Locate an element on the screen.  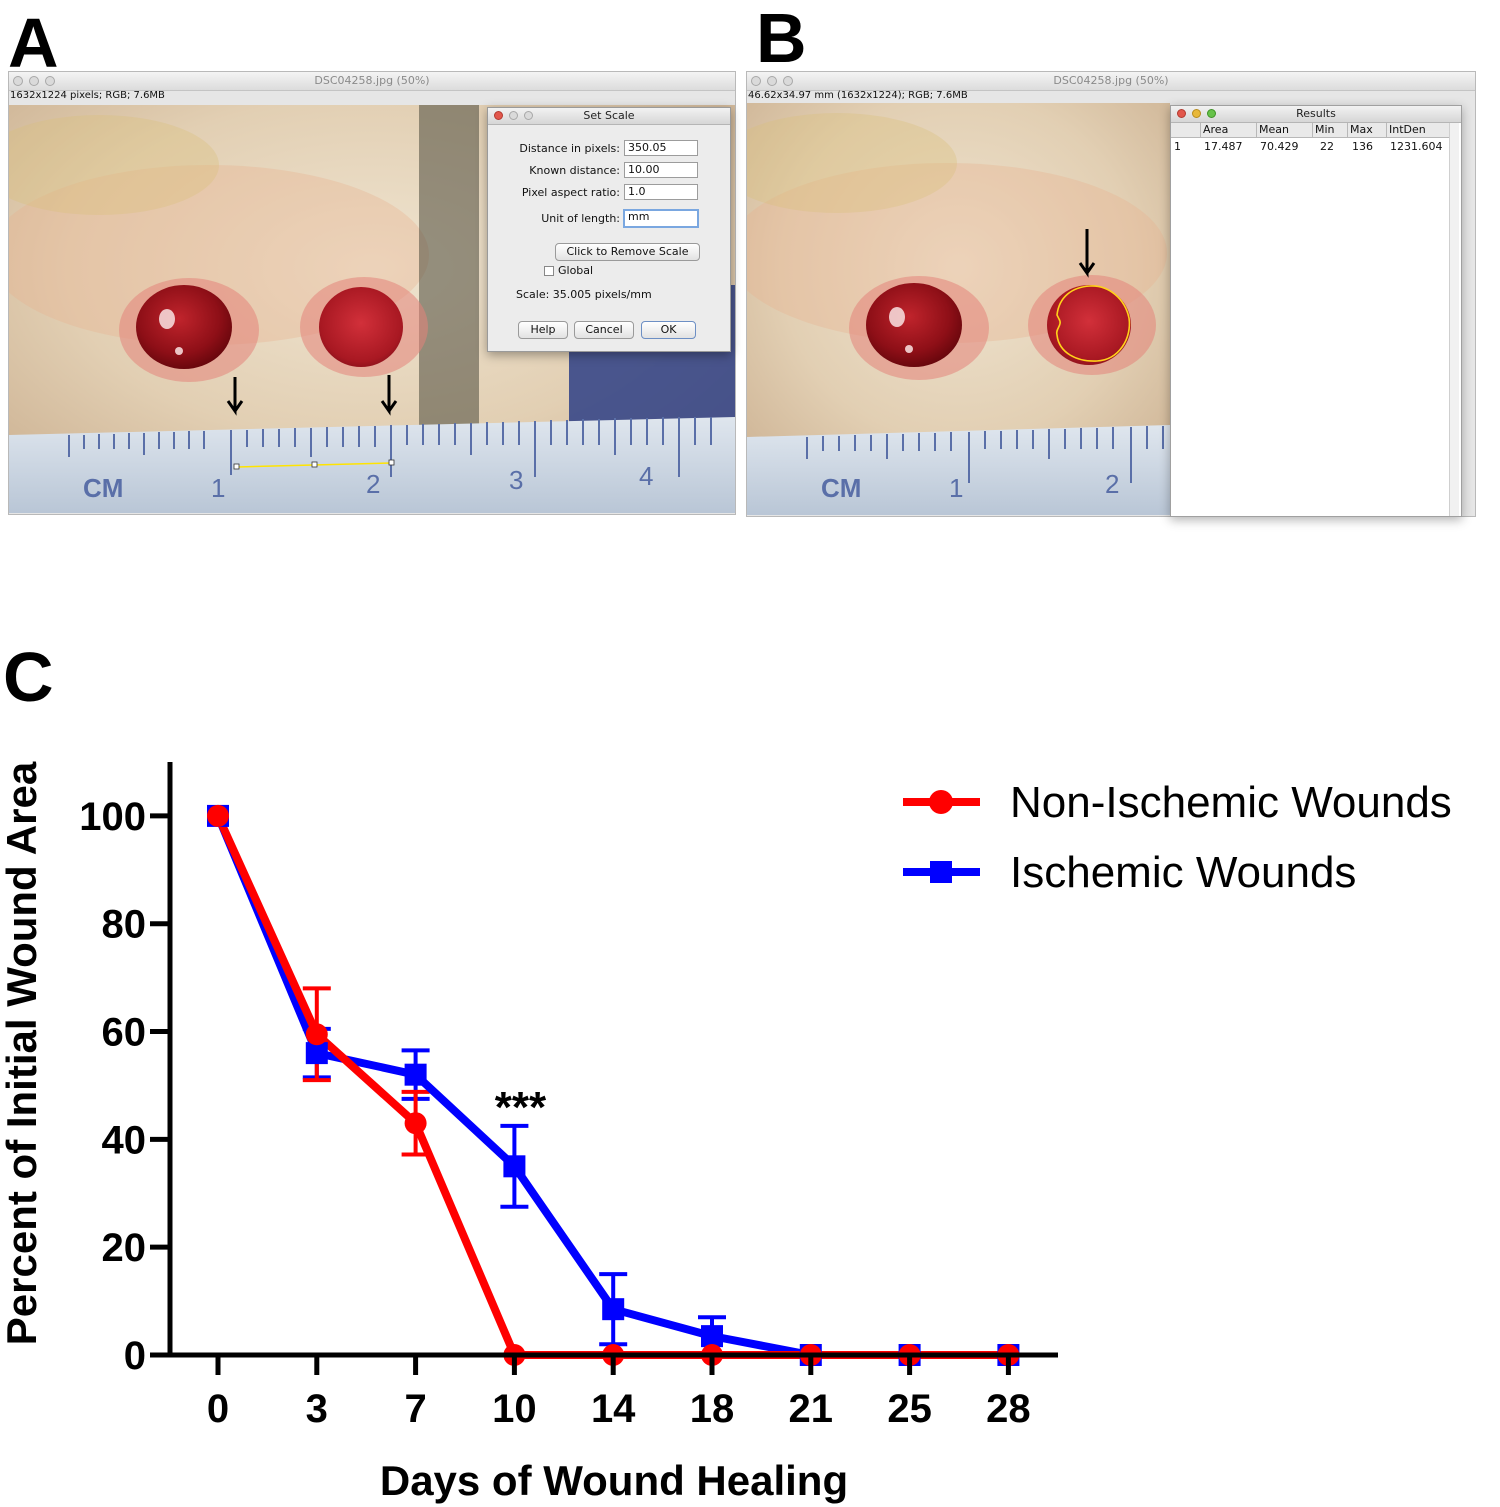
x-tick-label: 28 is located at coordinates (1008, 1409).